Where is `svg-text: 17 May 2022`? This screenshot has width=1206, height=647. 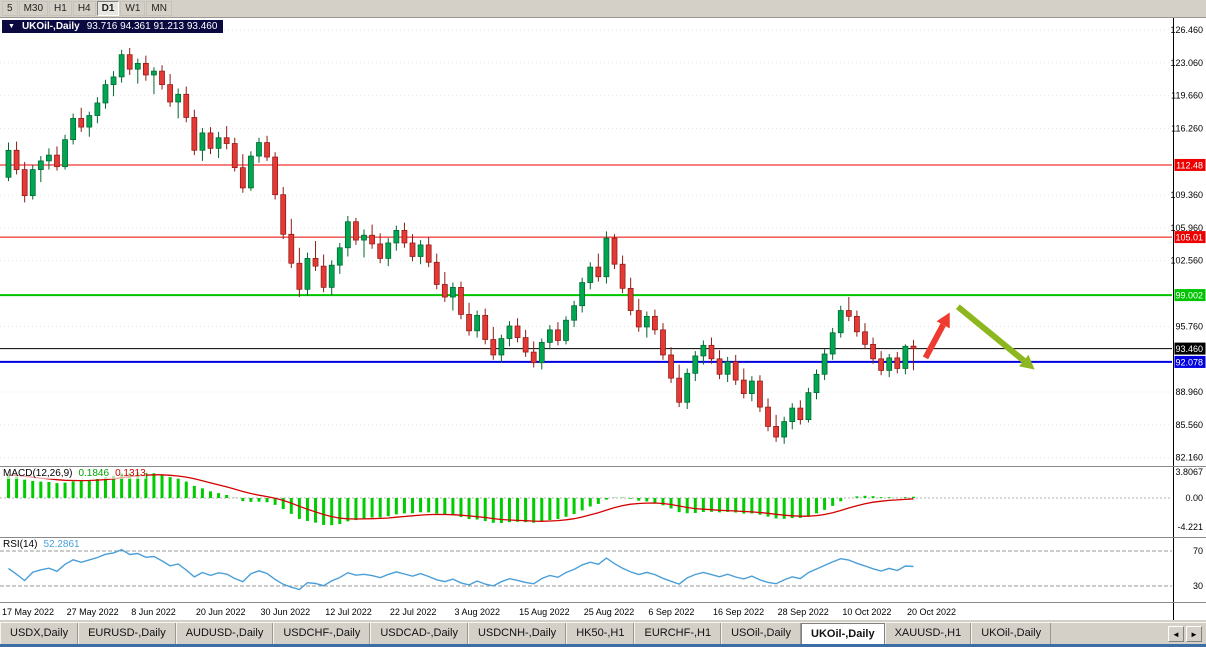 svg-text: 17 May 2022 is located at coordinates (28, 612).